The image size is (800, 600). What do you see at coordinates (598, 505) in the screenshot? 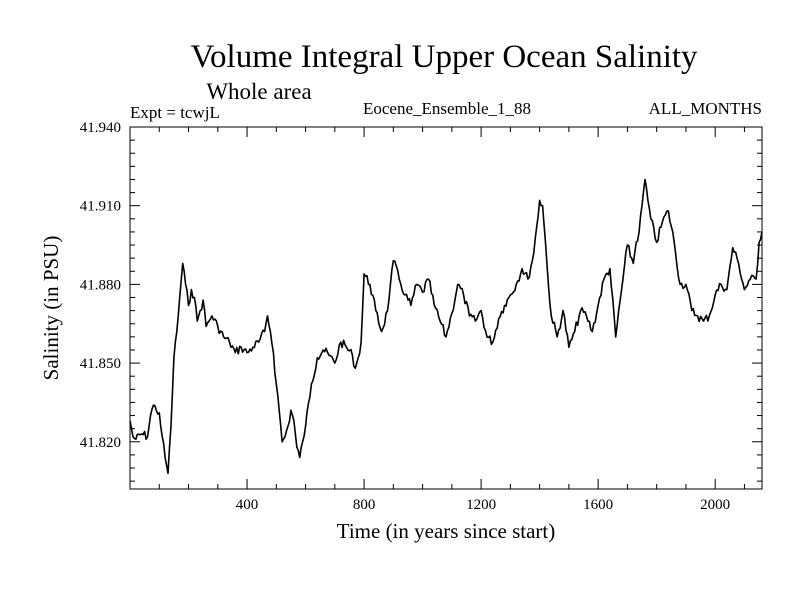
I see `x-tick-label: 1600` at bounding box center [598, 505].